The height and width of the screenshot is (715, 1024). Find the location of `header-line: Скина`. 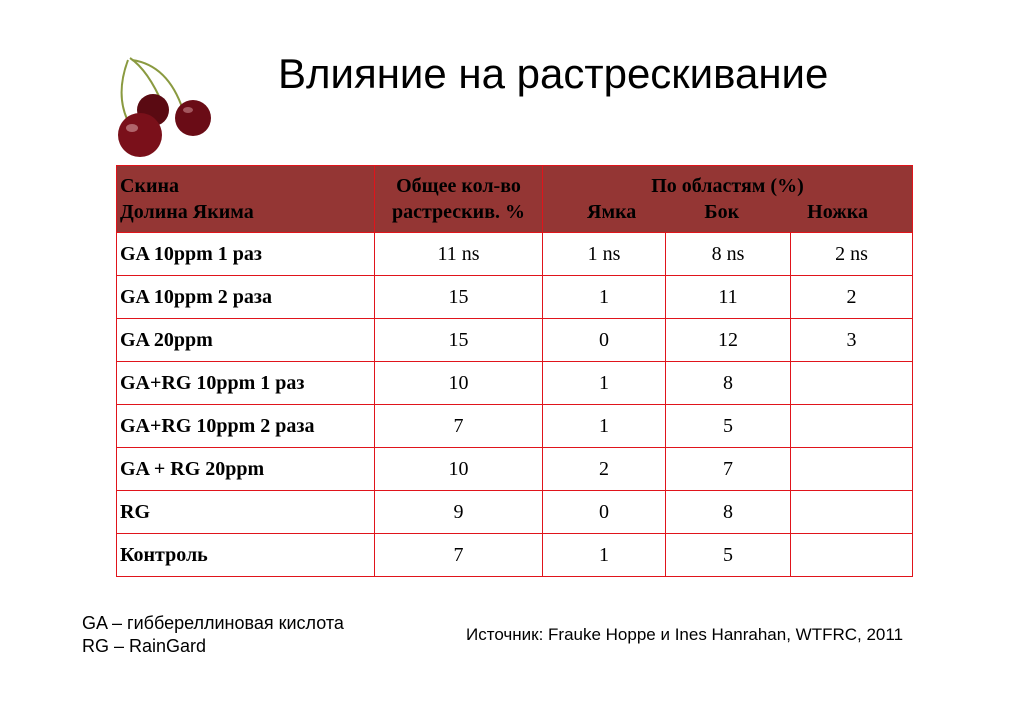

header-line: Скина is located at coordinates (150, 186).